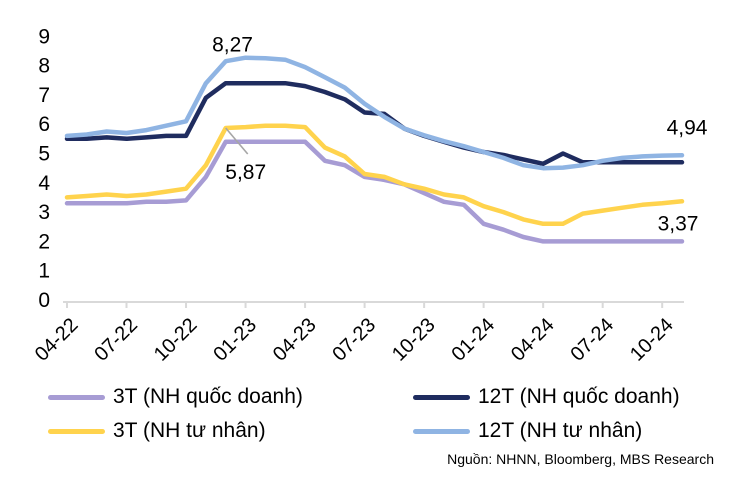 The width and height of the screenshot is (730, 487). I want to click on legend-item-12t-quoc-doanh: 12T (NH quốc doanh), so click(546, 397).